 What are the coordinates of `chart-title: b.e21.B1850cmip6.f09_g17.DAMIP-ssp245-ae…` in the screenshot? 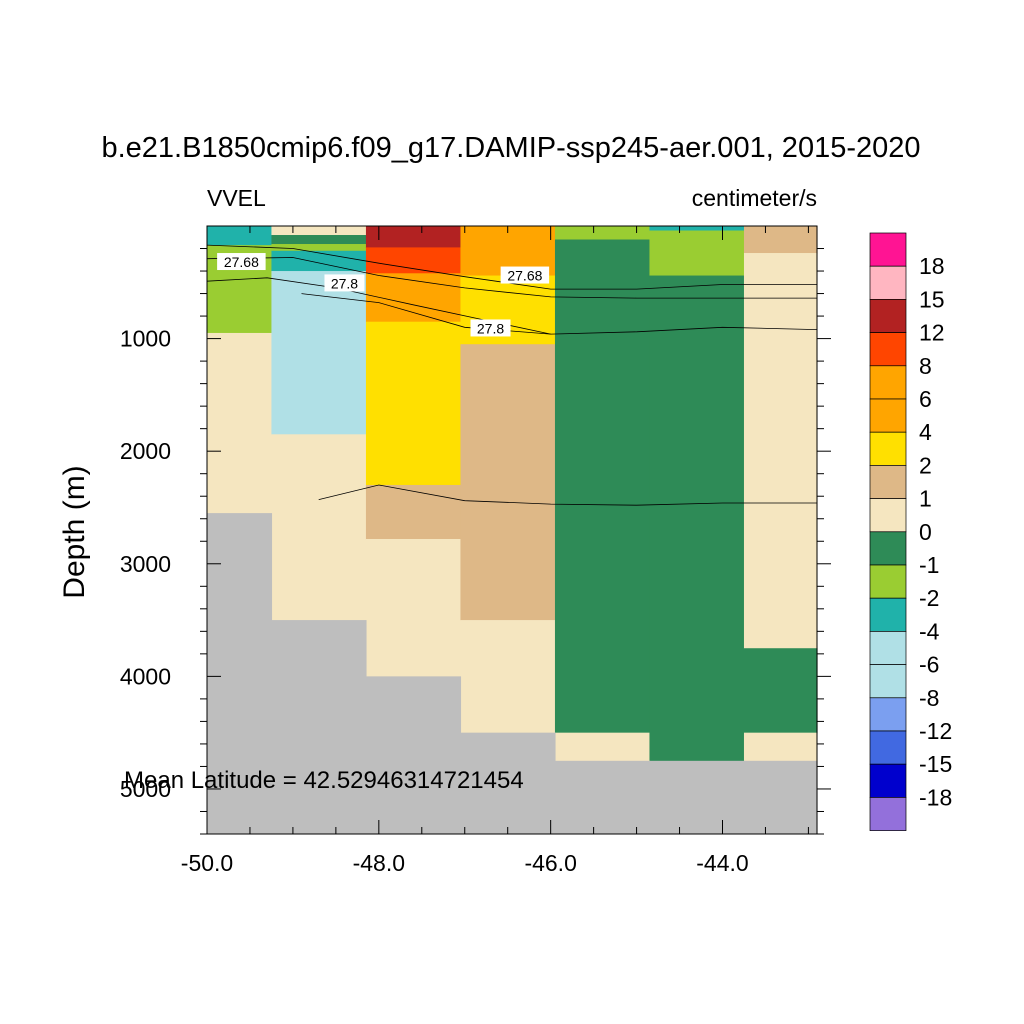 It's located at (510, 148).